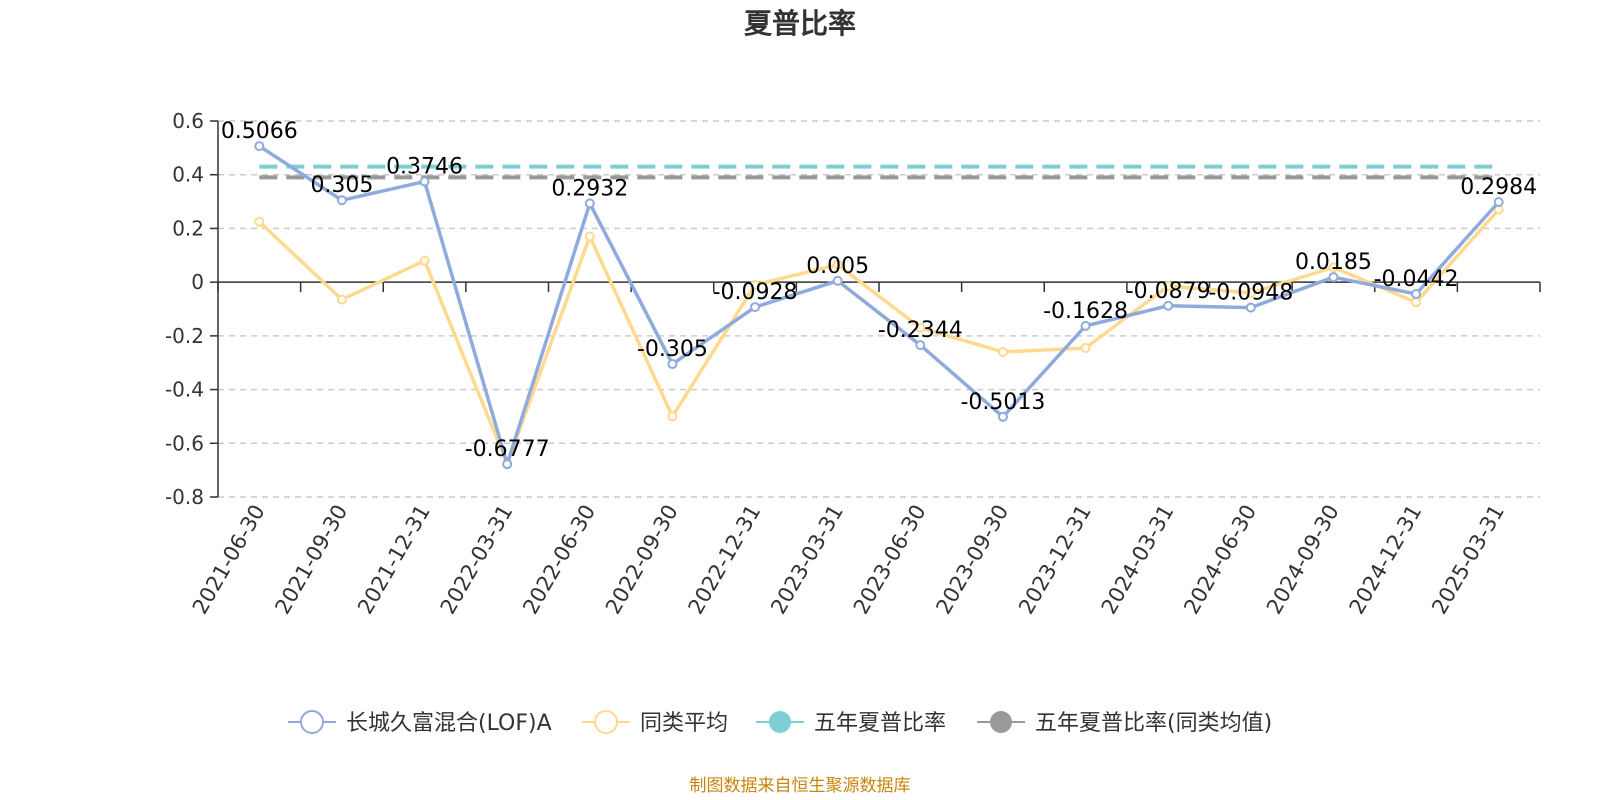 The width and height of the screenshot is (1600, 800). Describe the element at coordinates (188, 121) in the screenshot. I see `y-tick-label: 0.6` at that location.